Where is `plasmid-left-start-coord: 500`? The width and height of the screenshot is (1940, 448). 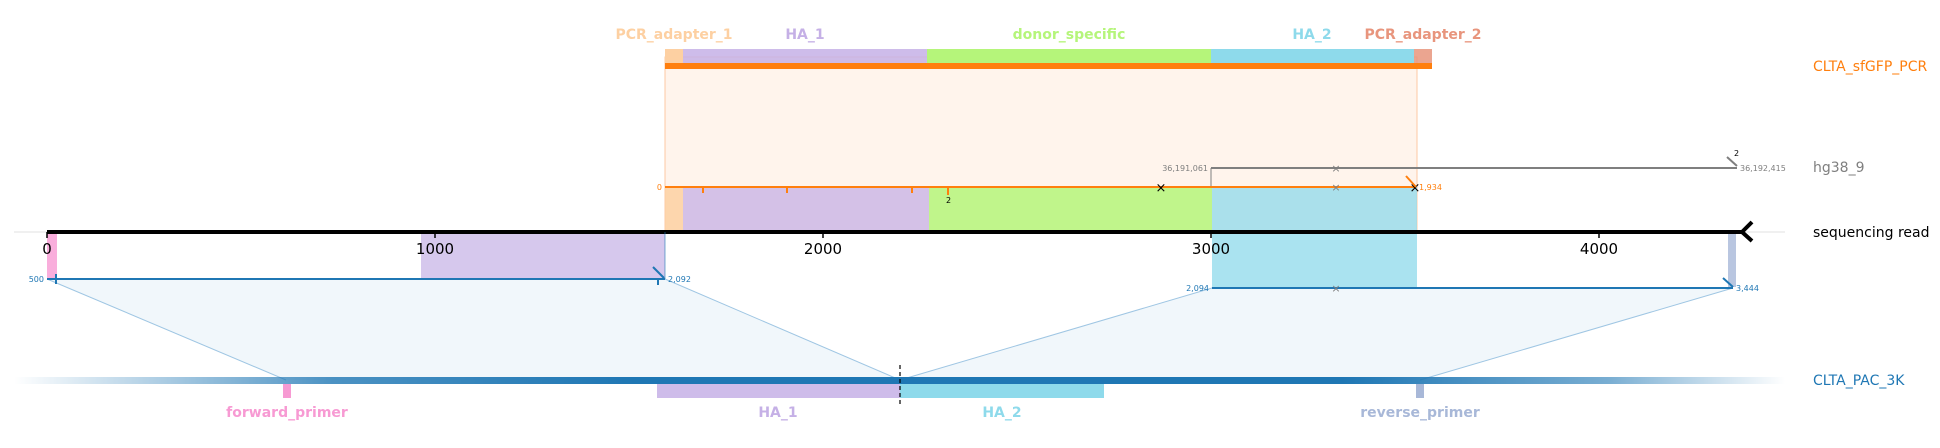 plasmid-left-start-coord: 500 is located at coordinates (36, 279).